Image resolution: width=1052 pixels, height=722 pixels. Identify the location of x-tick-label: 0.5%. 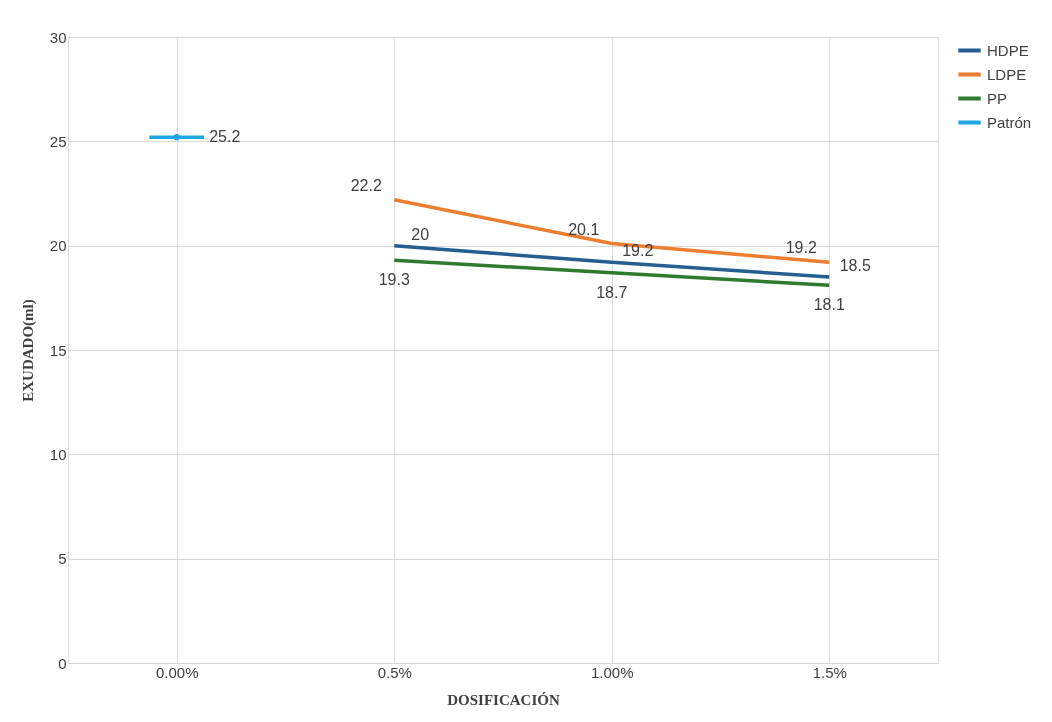
(394, 672).